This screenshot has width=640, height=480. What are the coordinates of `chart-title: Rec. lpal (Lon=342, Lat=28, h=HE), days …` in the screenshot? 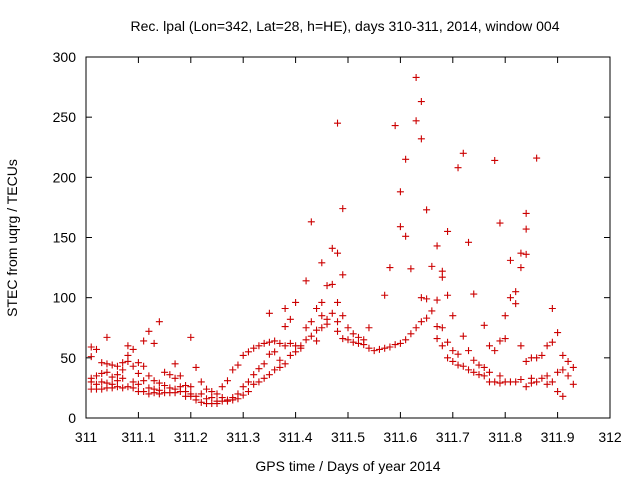 It's located at (345, 26).